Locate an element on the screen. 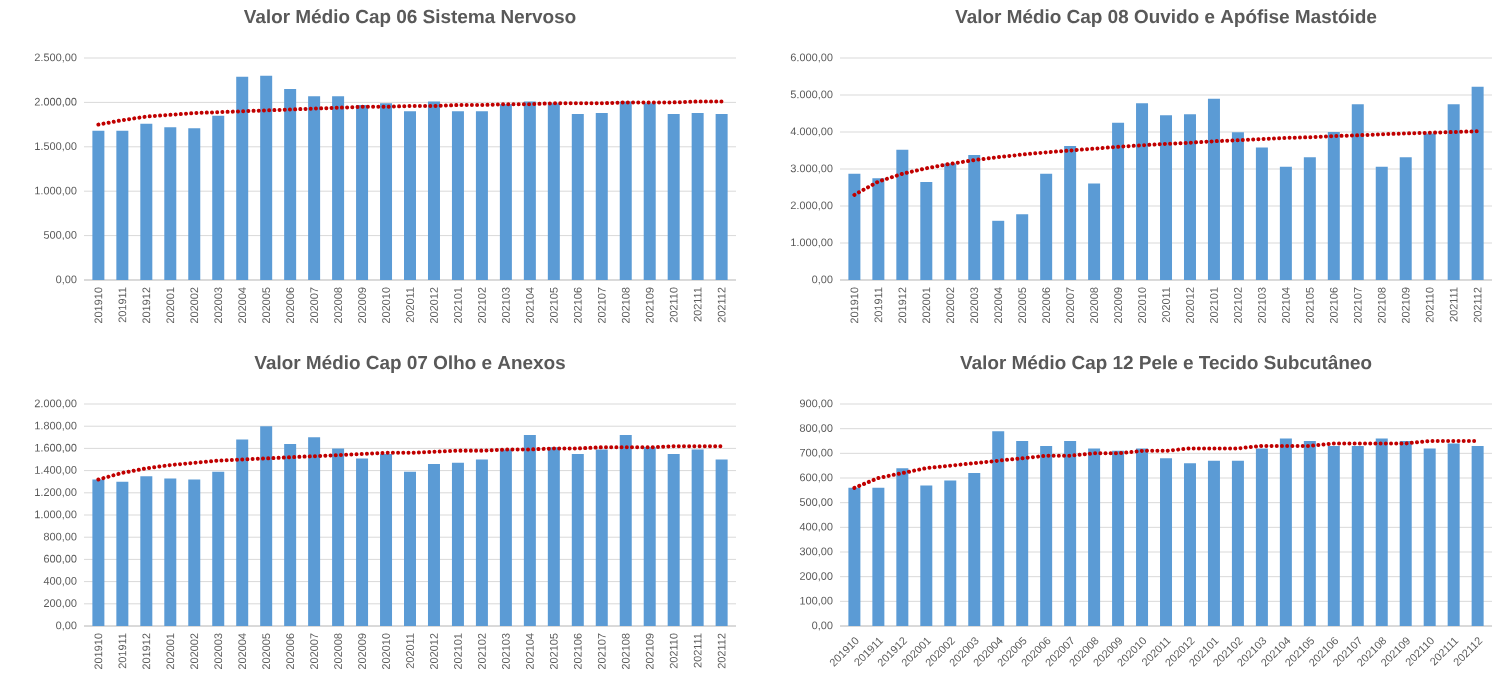 Image resolution: width=1510 pixels, height=692 pixels. chart-title: Valor Médio Cap 12 Pele e Tecido Subcutâneo is located at coordinates (1166, 364).